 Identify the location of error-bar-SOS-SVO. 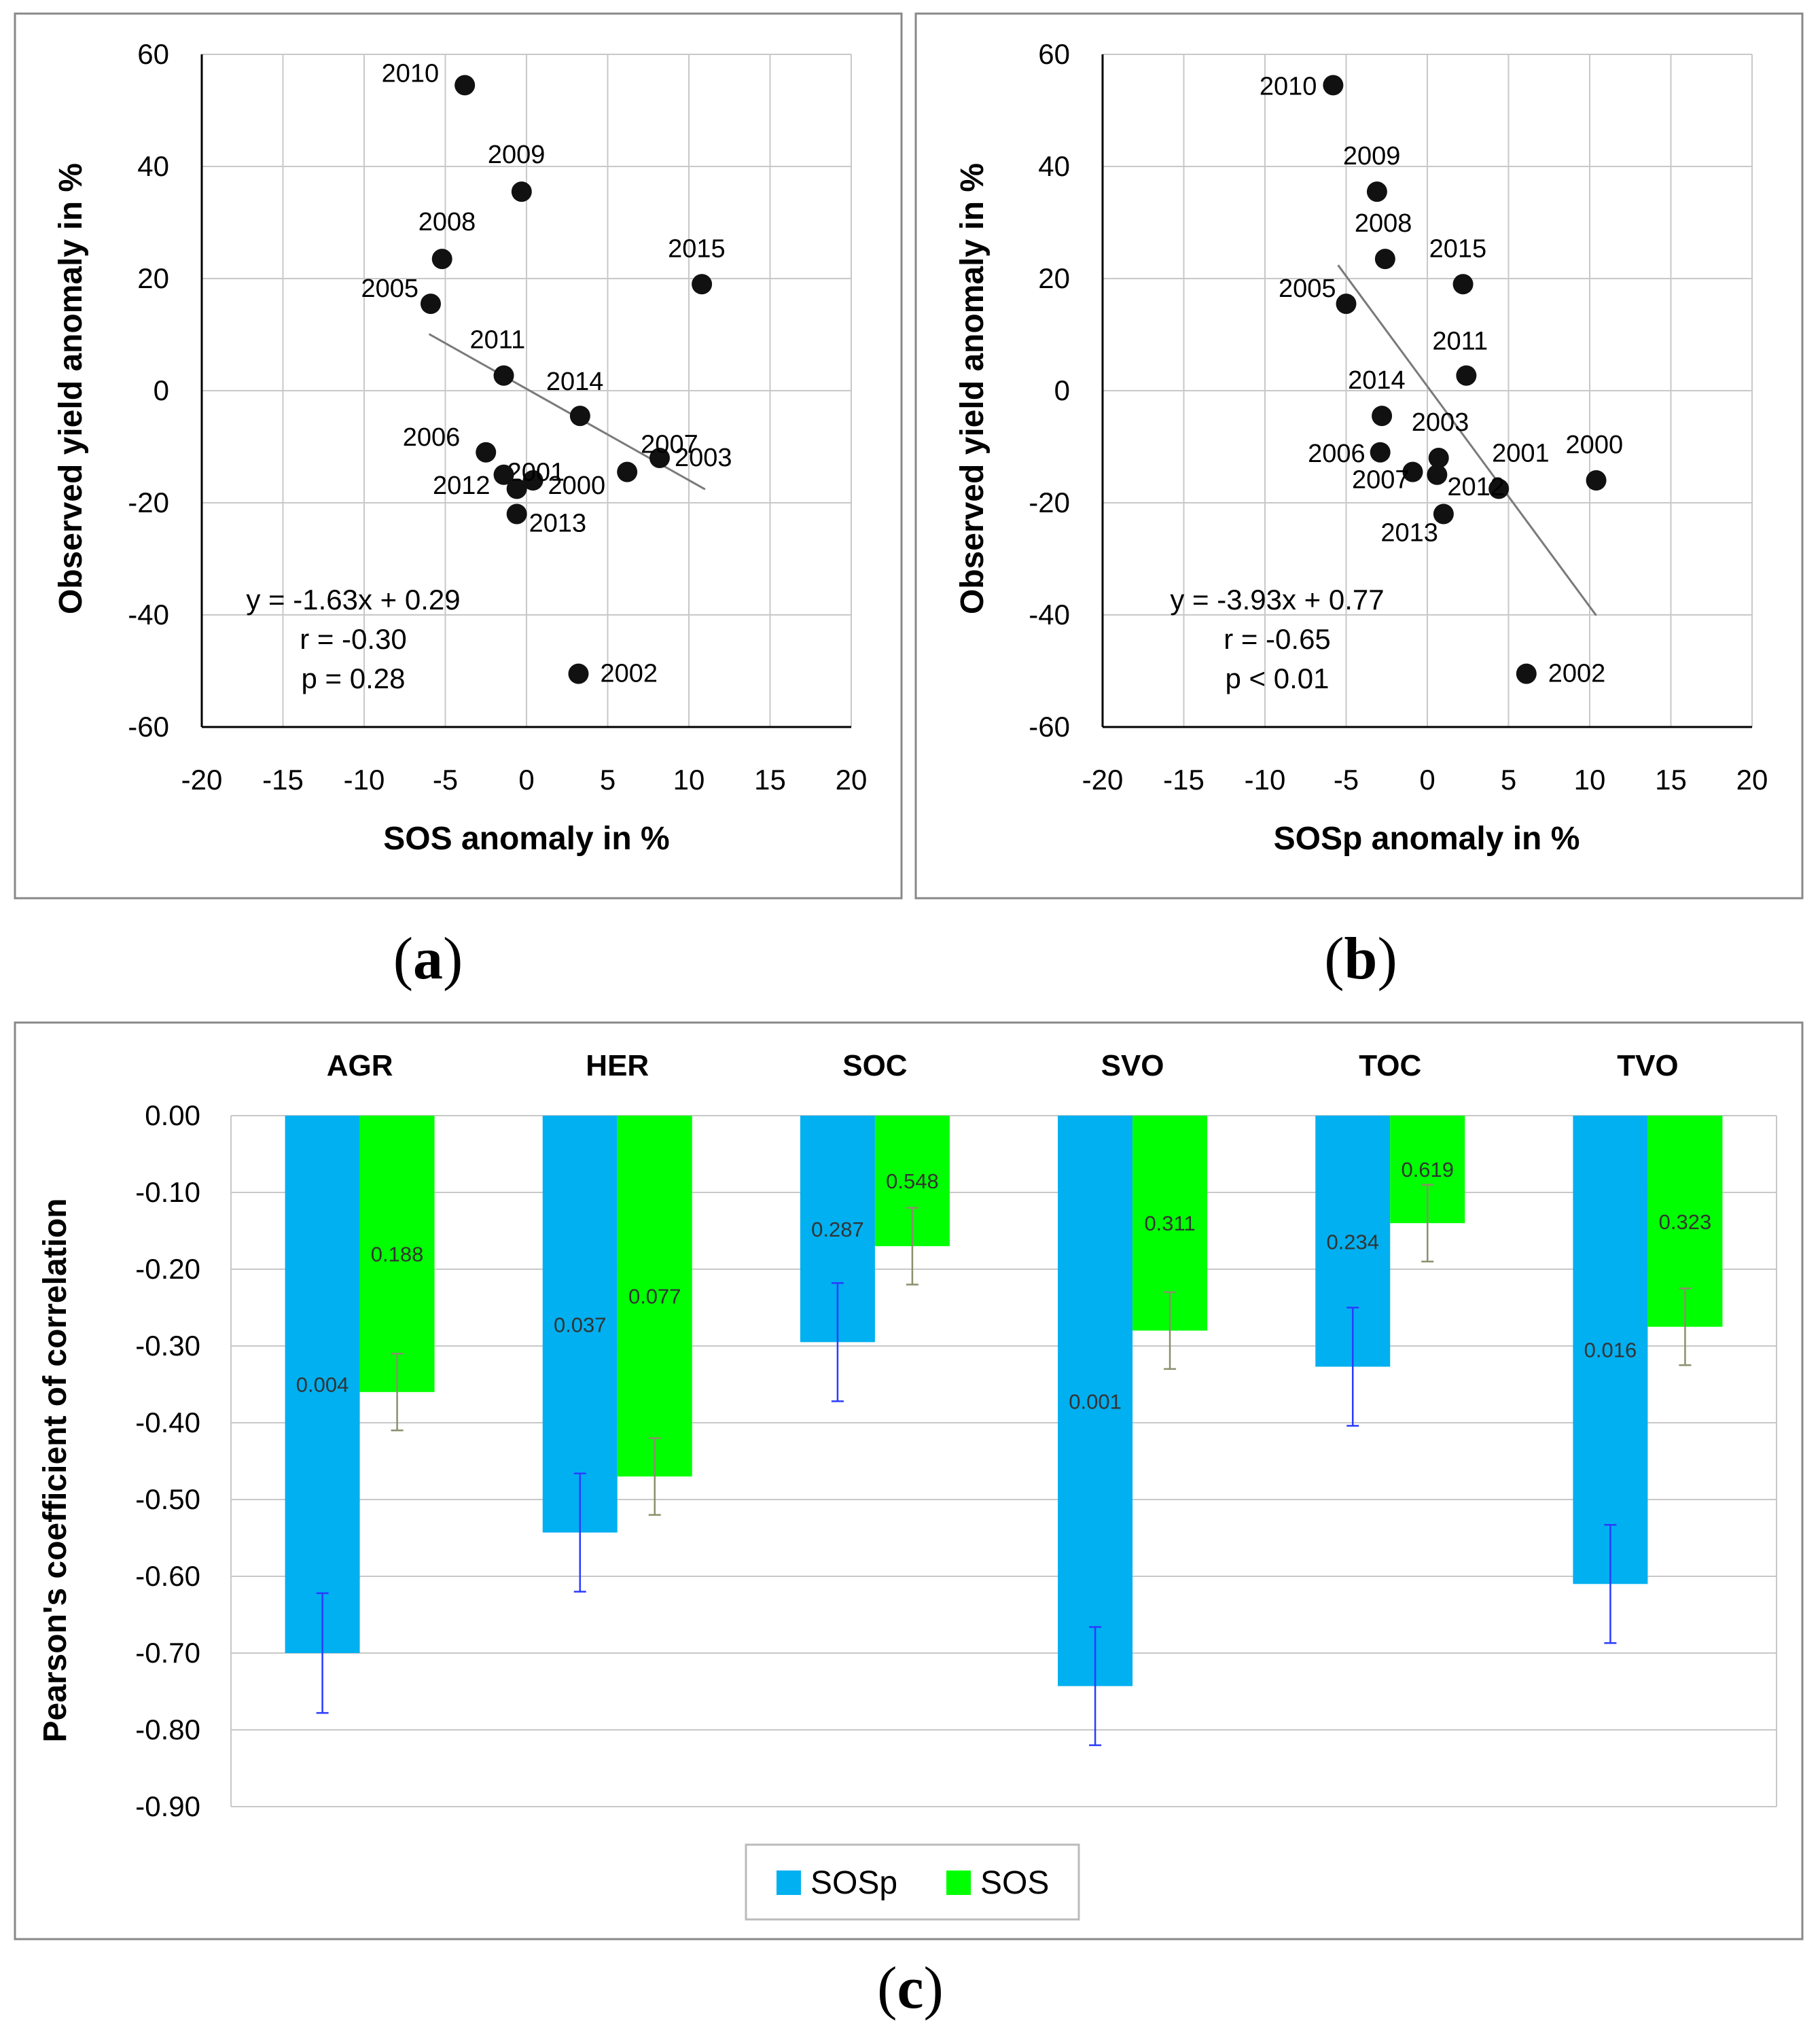
(1170, 1330).